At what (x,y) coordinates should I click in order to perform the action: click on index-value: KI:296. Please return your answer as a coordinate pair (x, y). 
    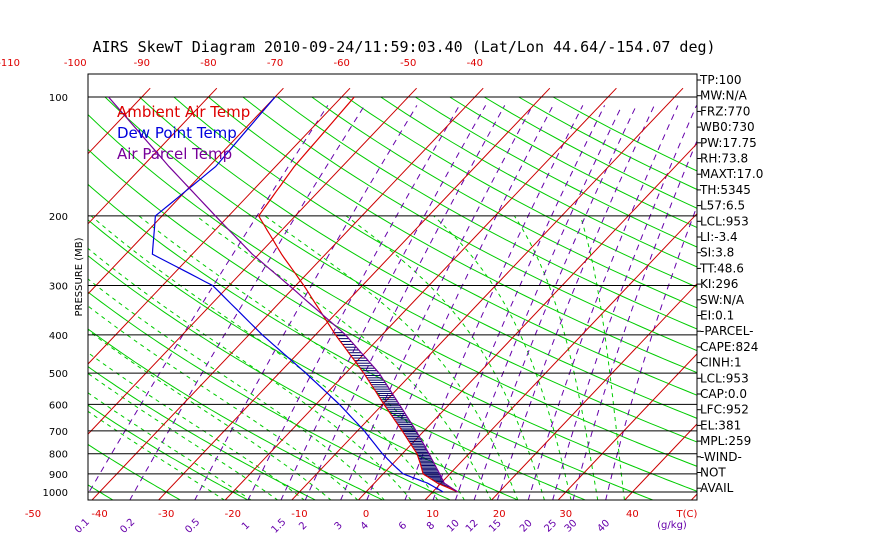
    Looking at the image, I should click on (719, 284).